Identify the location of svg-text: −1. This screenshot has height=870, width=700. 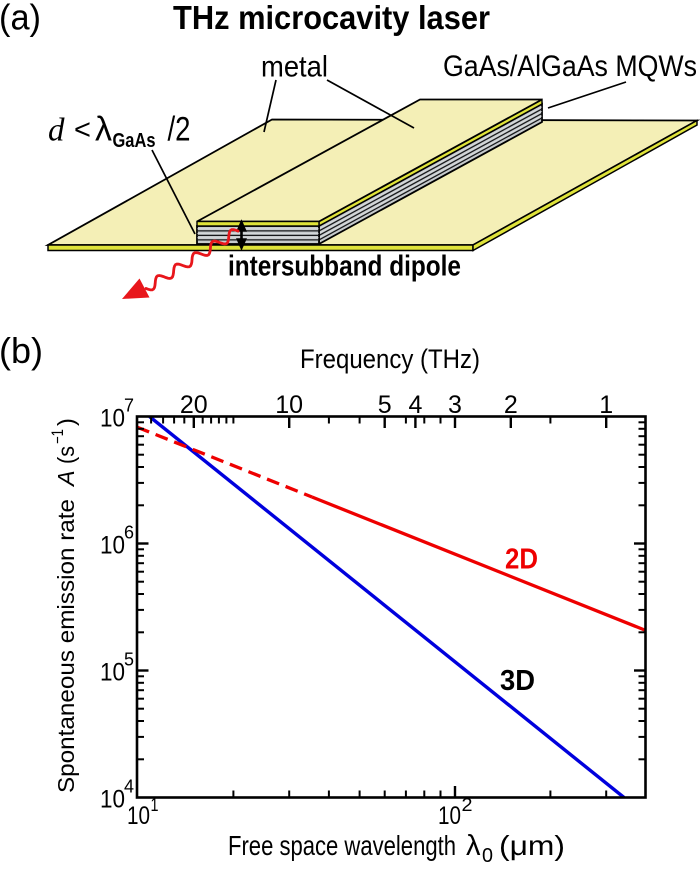
(58, 436).